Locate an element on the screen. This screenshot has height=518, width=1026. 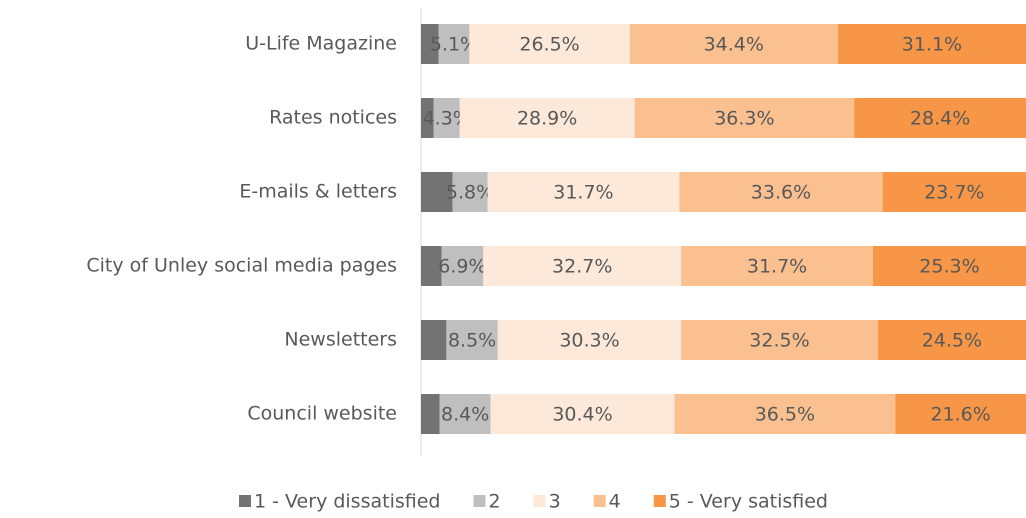
value-label: 5.8% is located at coordinates (470, 193).